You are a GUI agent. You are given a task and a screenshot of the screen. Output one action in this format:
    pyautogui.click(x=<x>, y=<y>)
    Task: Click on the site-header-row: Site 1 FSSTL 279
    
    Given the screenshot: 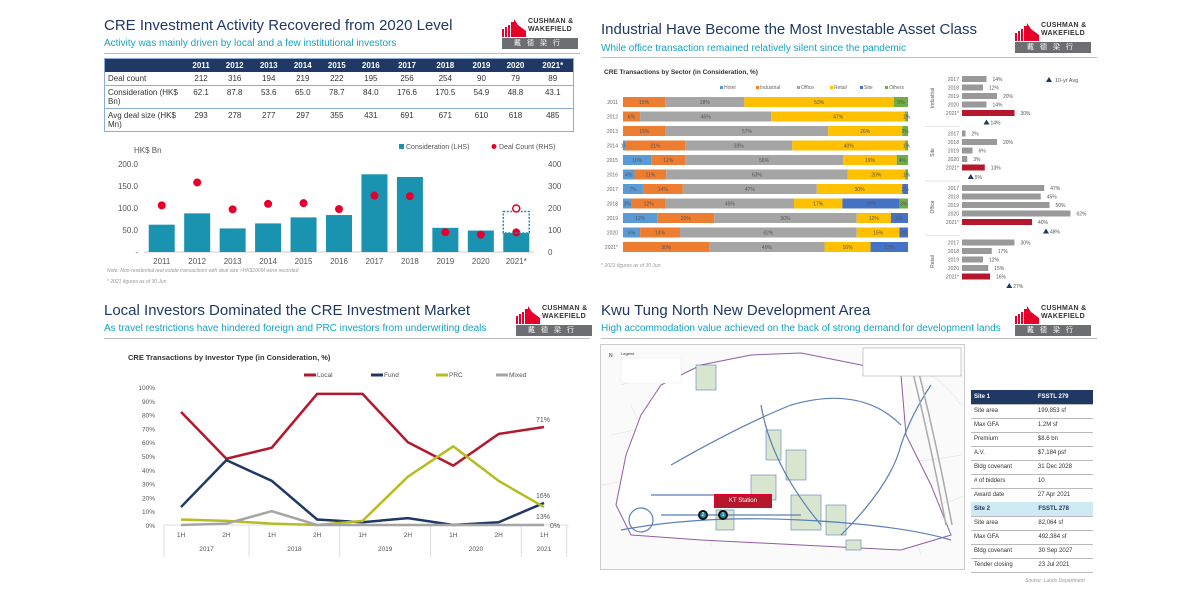 What is the action you would take?
    pyautogui.click(x=1032, y=397)
    